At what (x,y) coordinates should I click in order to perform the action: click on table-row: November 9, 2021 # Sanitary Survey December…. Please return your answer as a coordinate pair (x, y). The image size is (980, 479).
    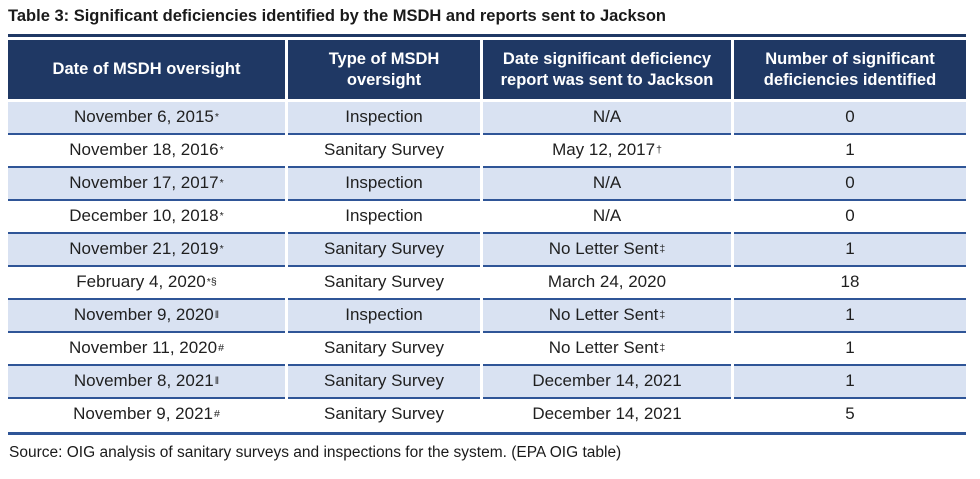
    Looking at the image, I should click on (487, 414).